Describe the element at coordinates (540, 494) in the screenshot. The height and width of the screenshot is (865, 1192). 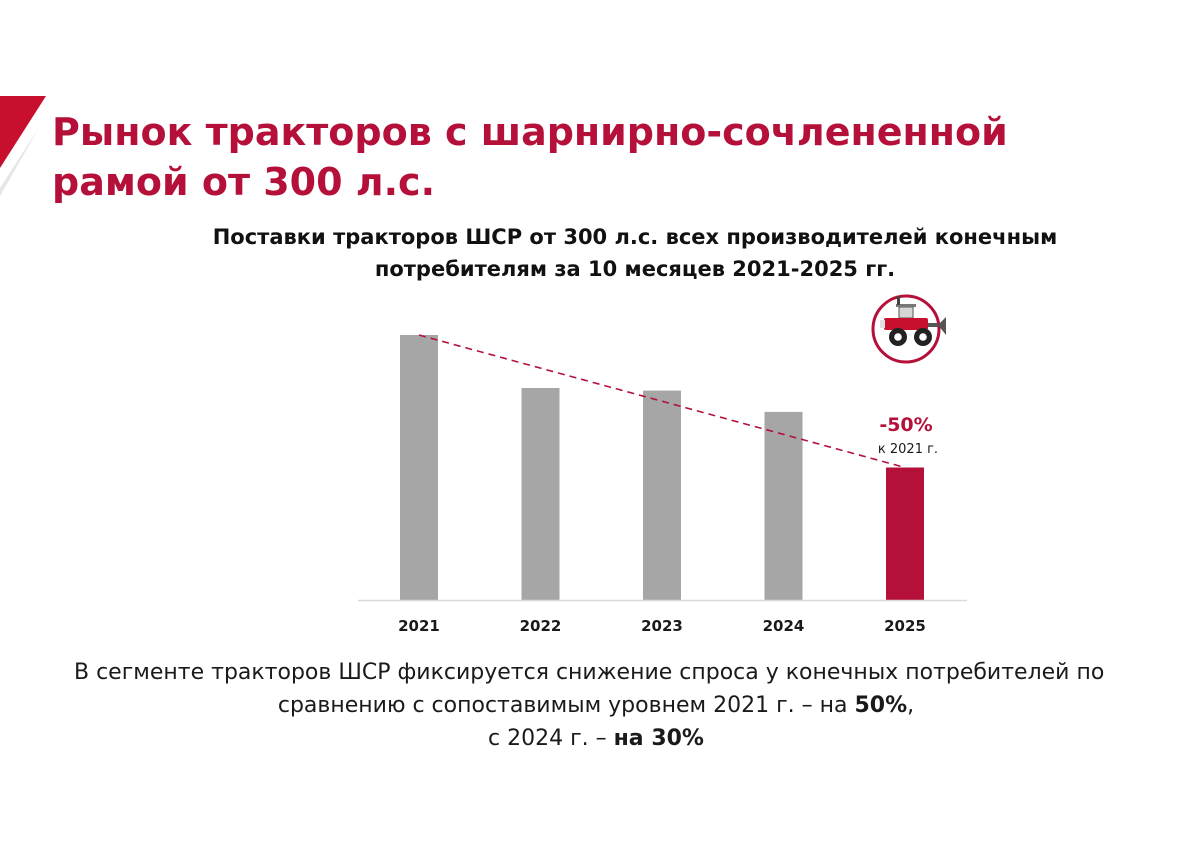
I see `bar-2022` at that location.